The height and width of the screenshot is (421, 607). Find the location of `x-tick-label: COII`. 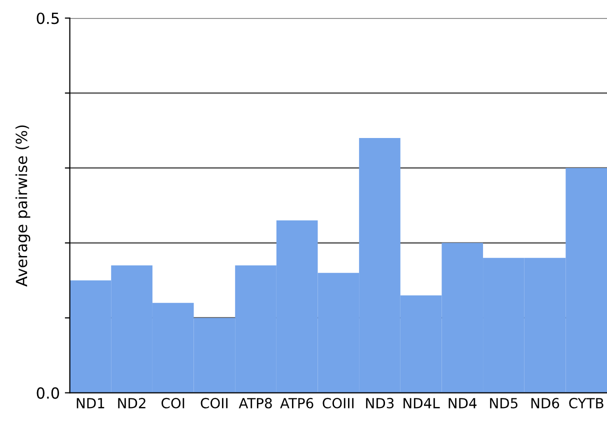

x-tick-label: COII is located at coordinates (214, 403).